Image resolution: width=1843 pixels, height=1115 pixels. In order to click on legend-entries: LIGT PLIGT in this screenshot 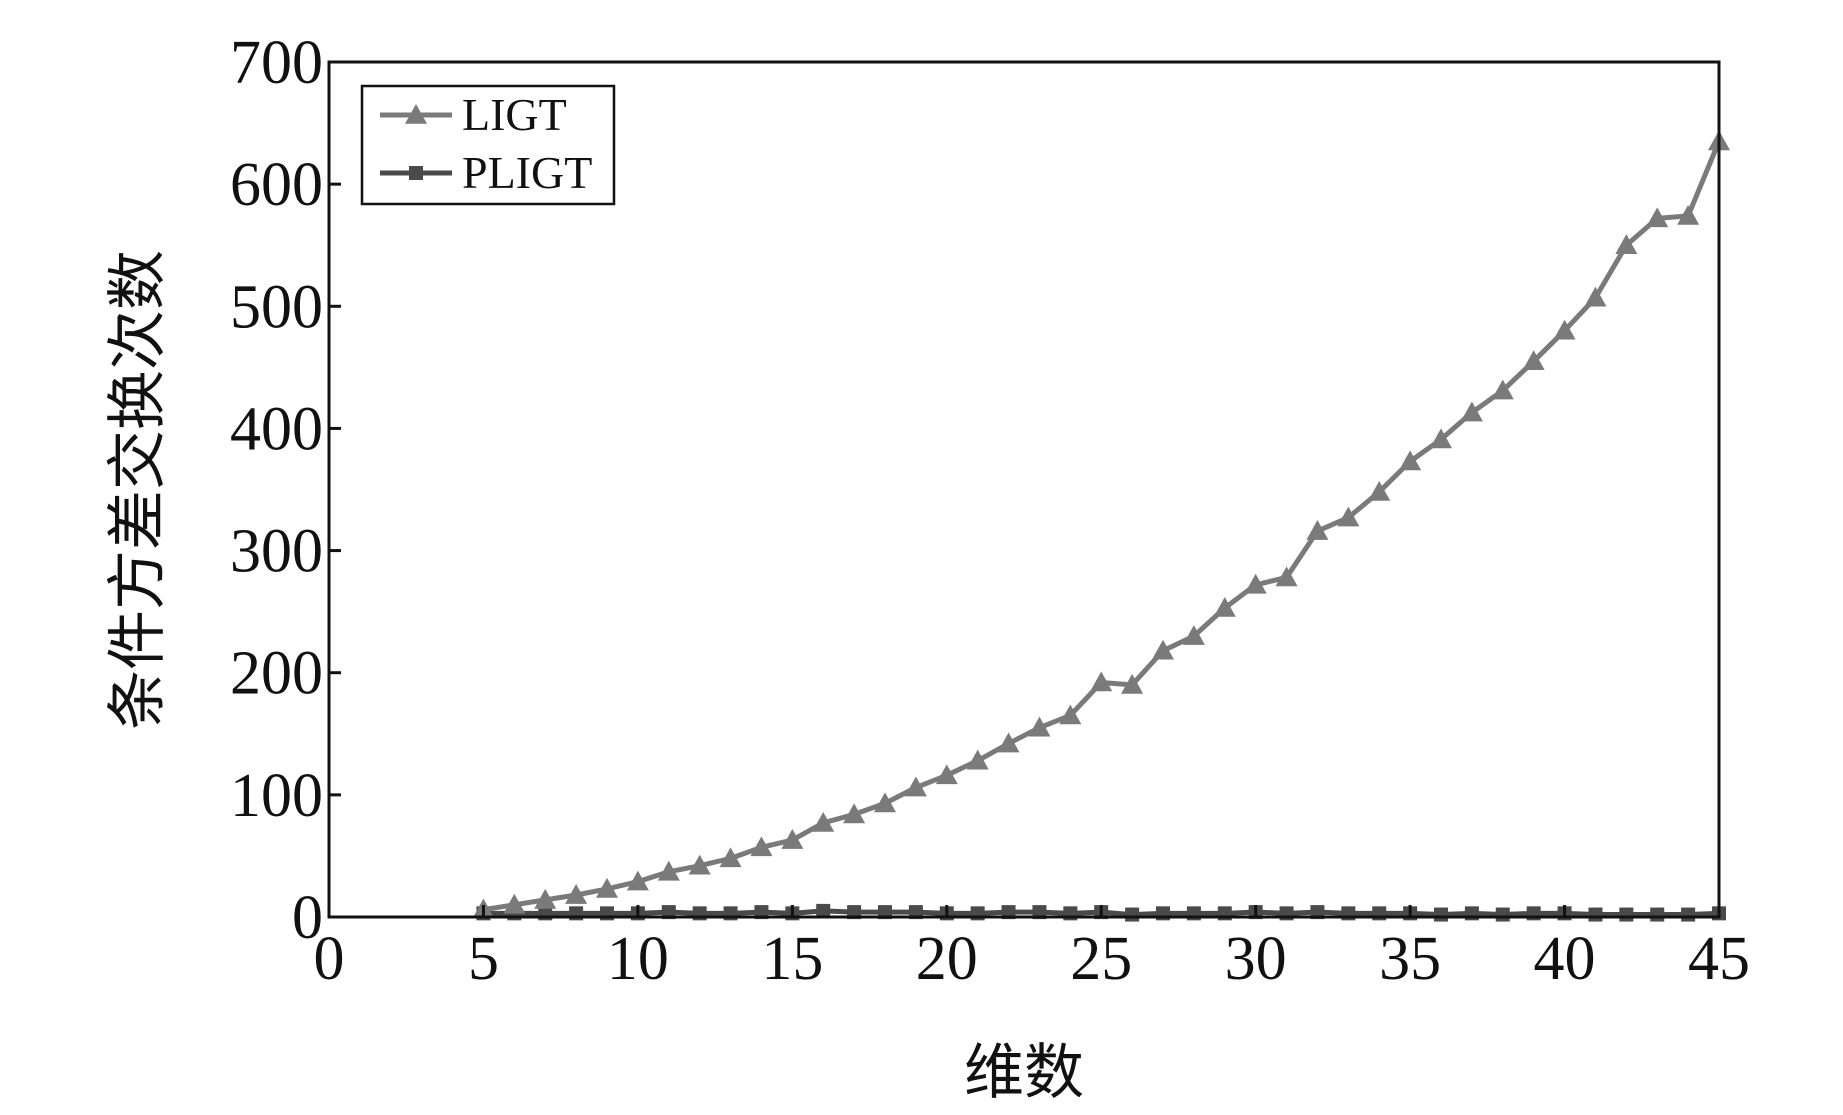, I will do `click(486, 143)`.